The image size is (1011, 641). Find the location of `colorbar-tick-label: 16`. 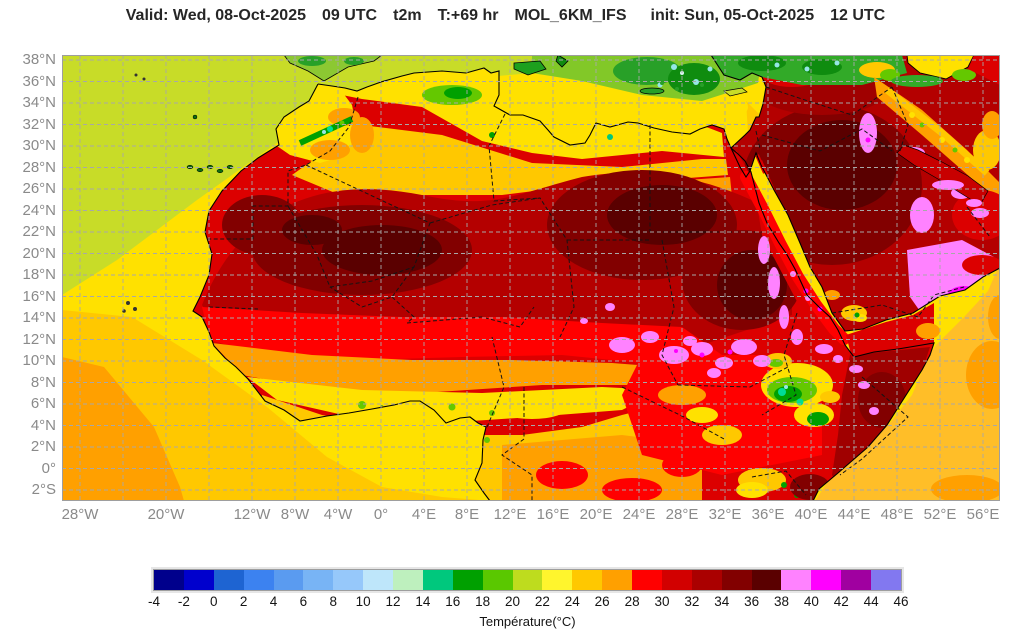

colorbar-tick-label: 16 is located at coordinates (453, 601).